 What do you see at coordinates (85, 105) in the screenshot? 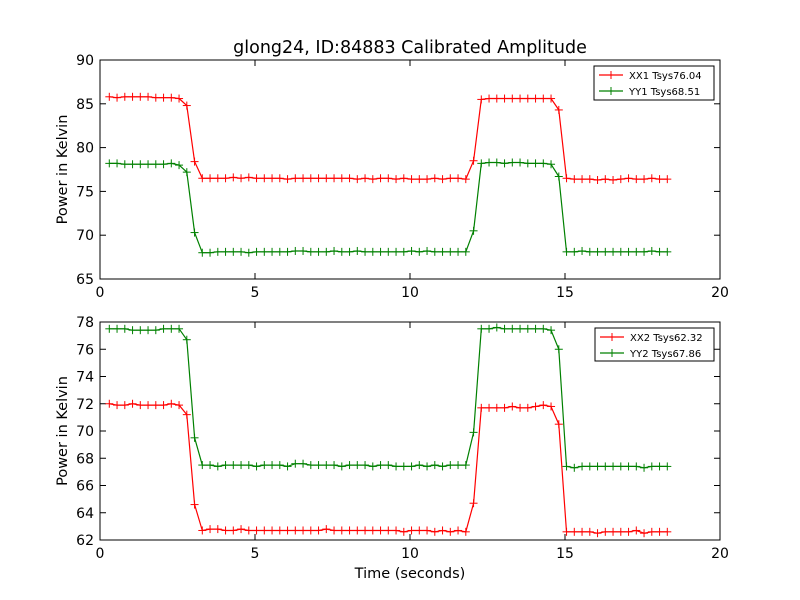
I see `y-tick-label: 85` at bounding box center [85, 105].